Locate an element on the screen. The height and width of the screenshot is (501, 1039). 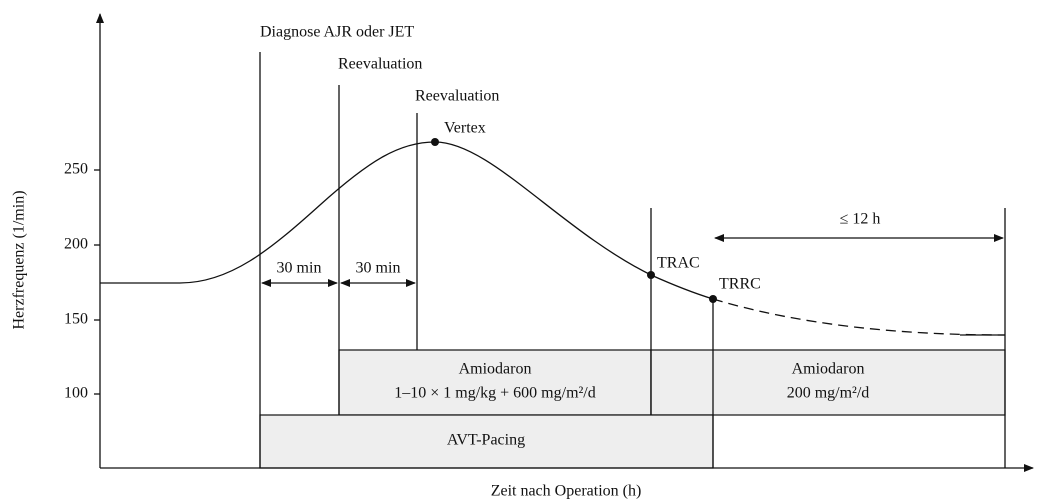
interval-label: ≤ 12 h is located at coordinates (860, 219).